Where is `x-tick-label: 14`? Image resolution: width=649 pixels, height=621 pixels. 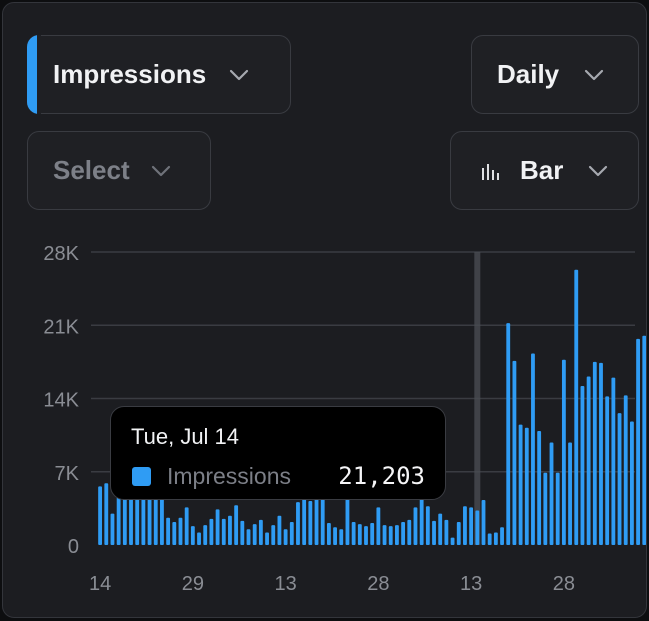
x-tick-label: 14 is located at coordinates (100, 584).